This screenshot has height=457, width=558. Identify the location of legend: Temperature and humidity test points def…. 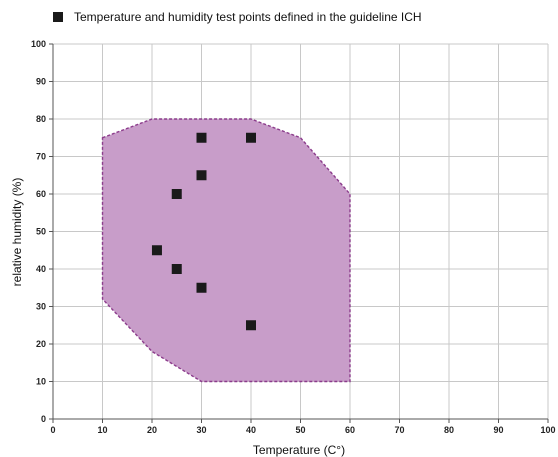
(237, 17).